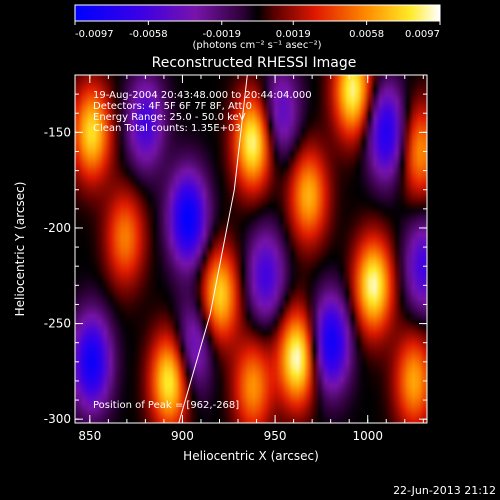 The width and height of the screenshot is (500, 500). I want to click on x-tick-label: 850, so click(89, 436).